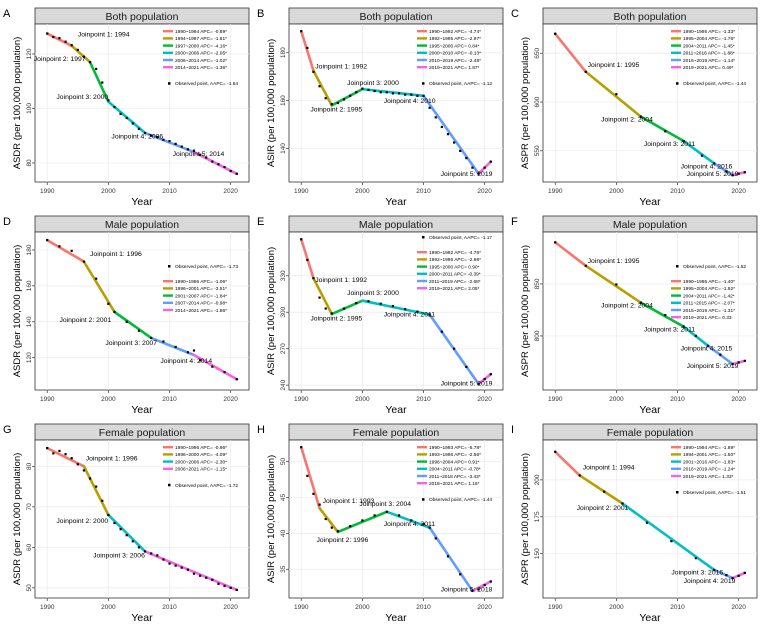  What do you see at coordinates (29, 547) in the screenshot?
I see `y-tick-label: 60` at bounding box center [29, 547].